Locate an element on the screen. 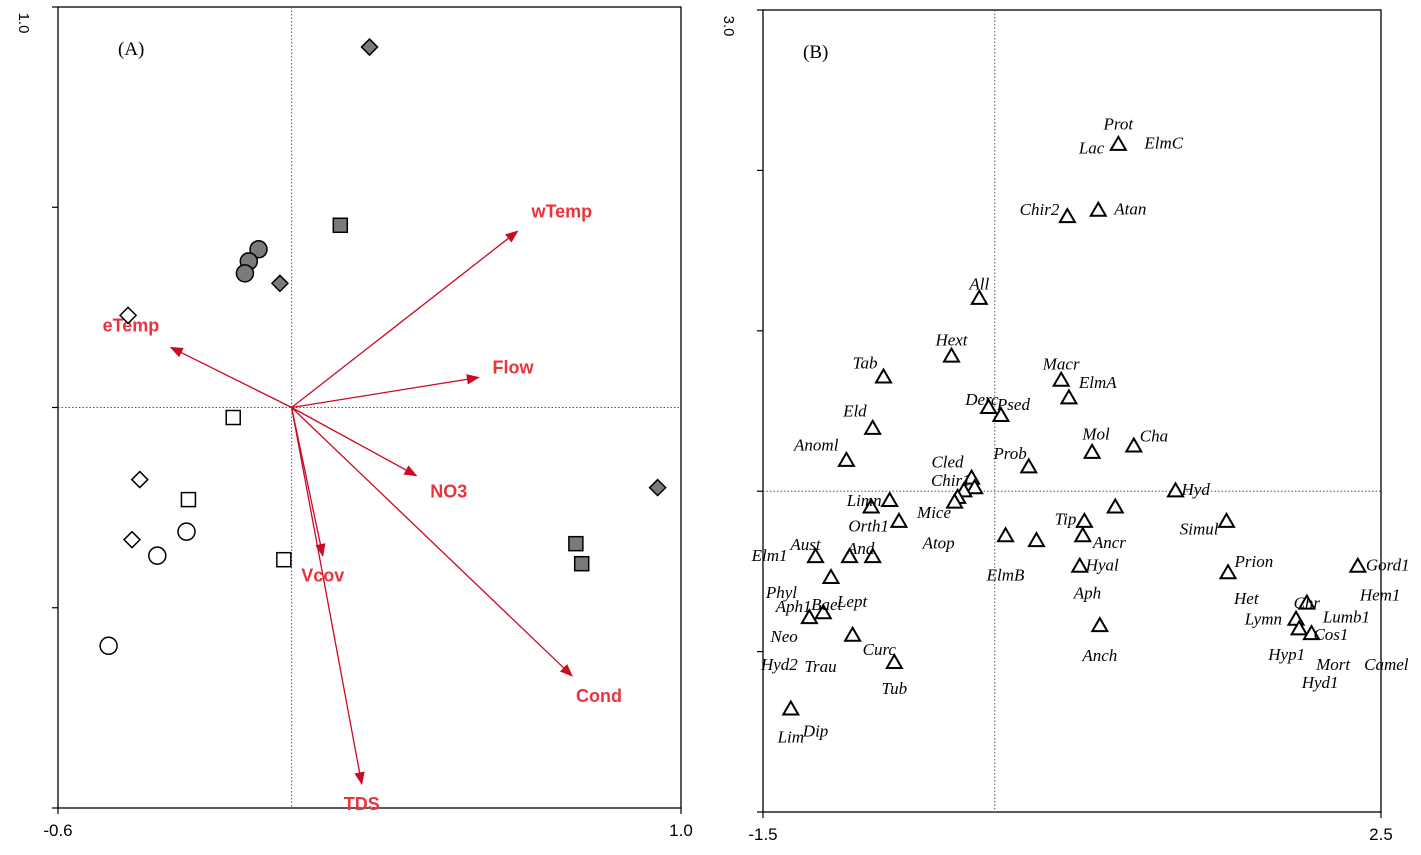  species-label-eld: Eld is located at coordinates (854, 411).